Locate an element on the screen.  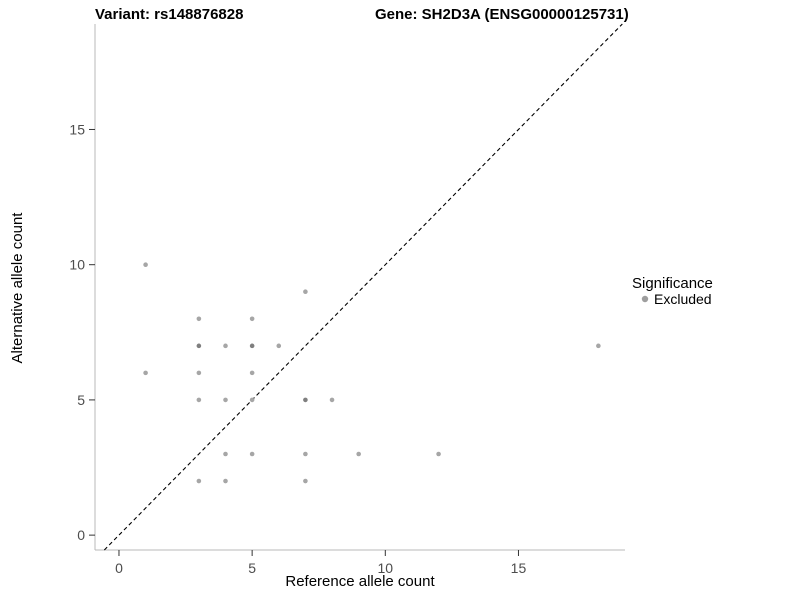
y-tick-label: 5 is located at coordinates (81, 400).